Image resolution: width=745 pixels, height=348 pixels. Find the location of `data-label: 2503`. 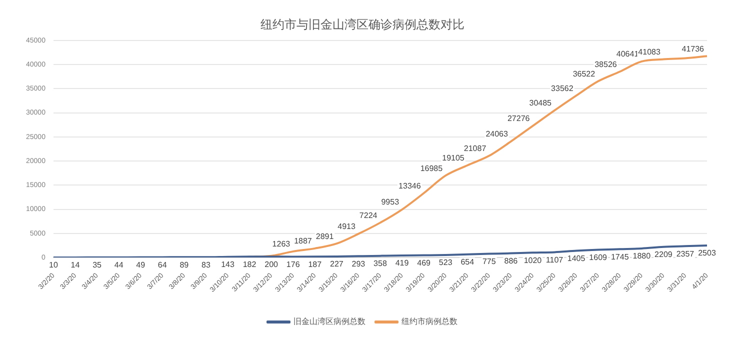

data-label: 2503 is located at coordinates (707, 253).